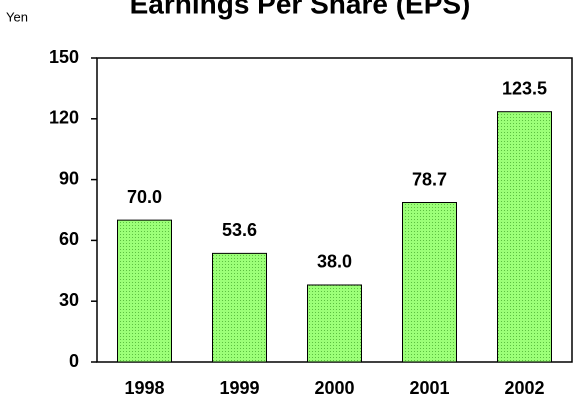  What do you see at coordinates (239, 230) in the screenshot?
I see `value-label: 53.6` at bounding box center [239, 230].